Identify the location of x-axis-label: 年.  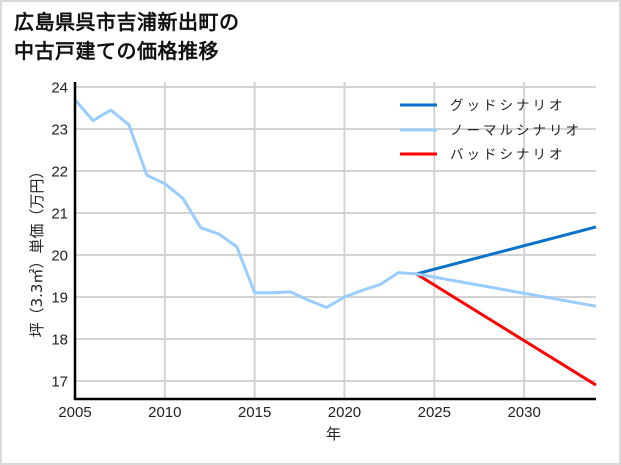
(333, 434).